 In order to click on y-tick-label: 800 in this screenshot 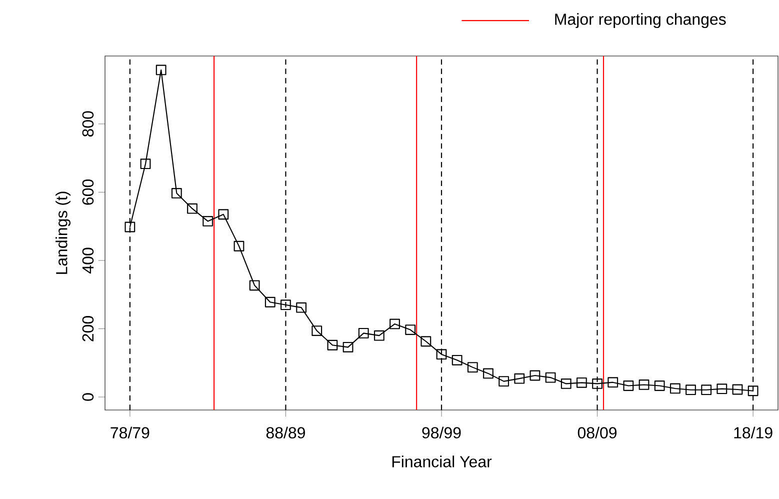, I will do `click(88, 124)`.